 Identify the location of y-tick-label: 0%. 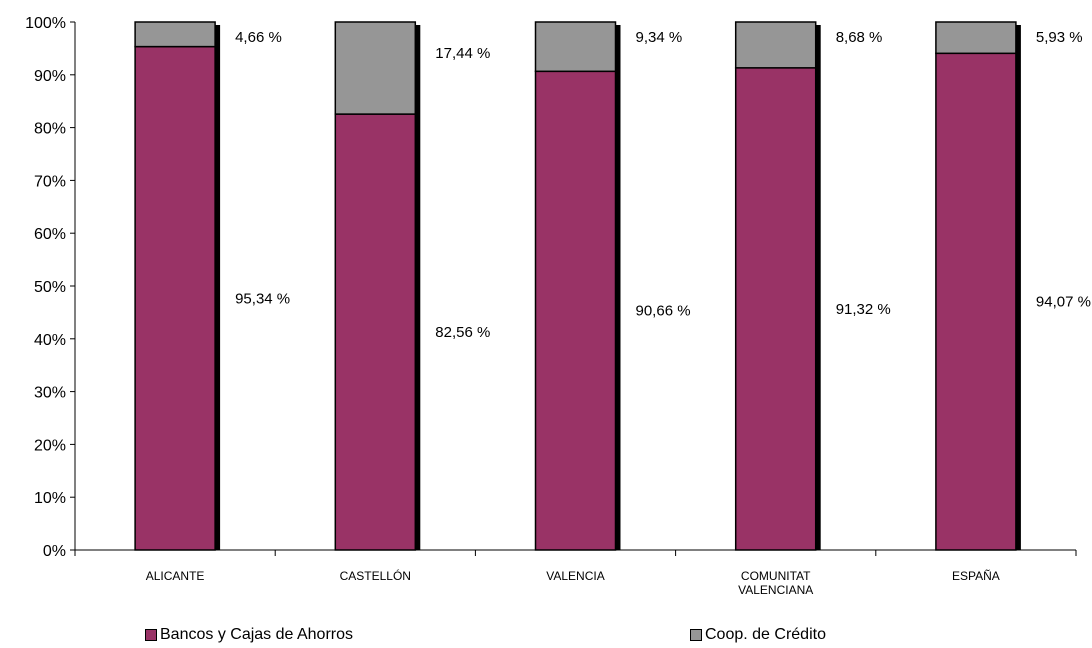
(54, 551).